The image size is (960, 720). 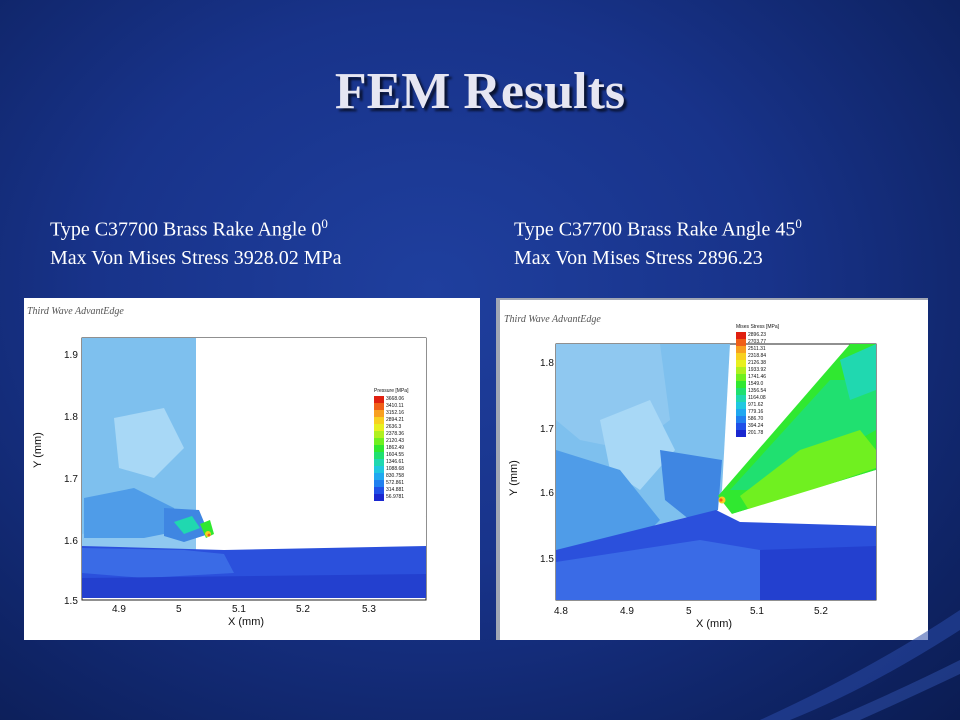 I want to click on left-x-tick: 5.3, so click(x=369, y=609).